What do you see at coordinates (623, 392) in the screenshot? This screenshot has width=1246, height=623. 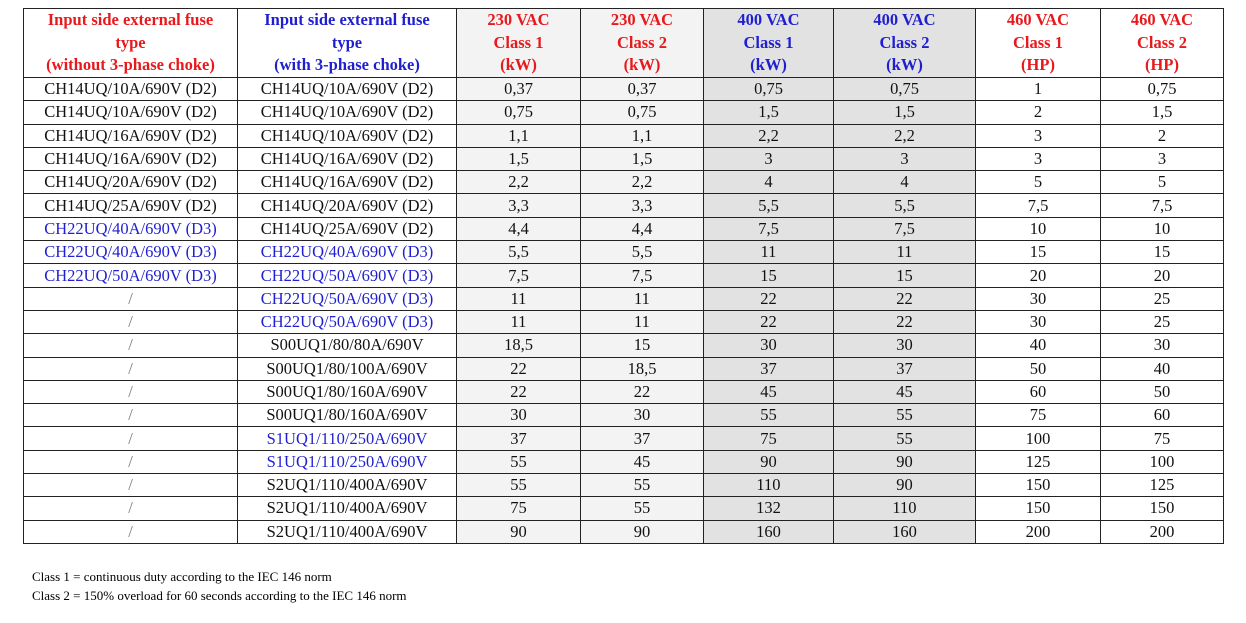 I see `table-row: / S00UQ1/80/160A/690V 22 22 45 45 60 50` at bounding box center [623, 392].